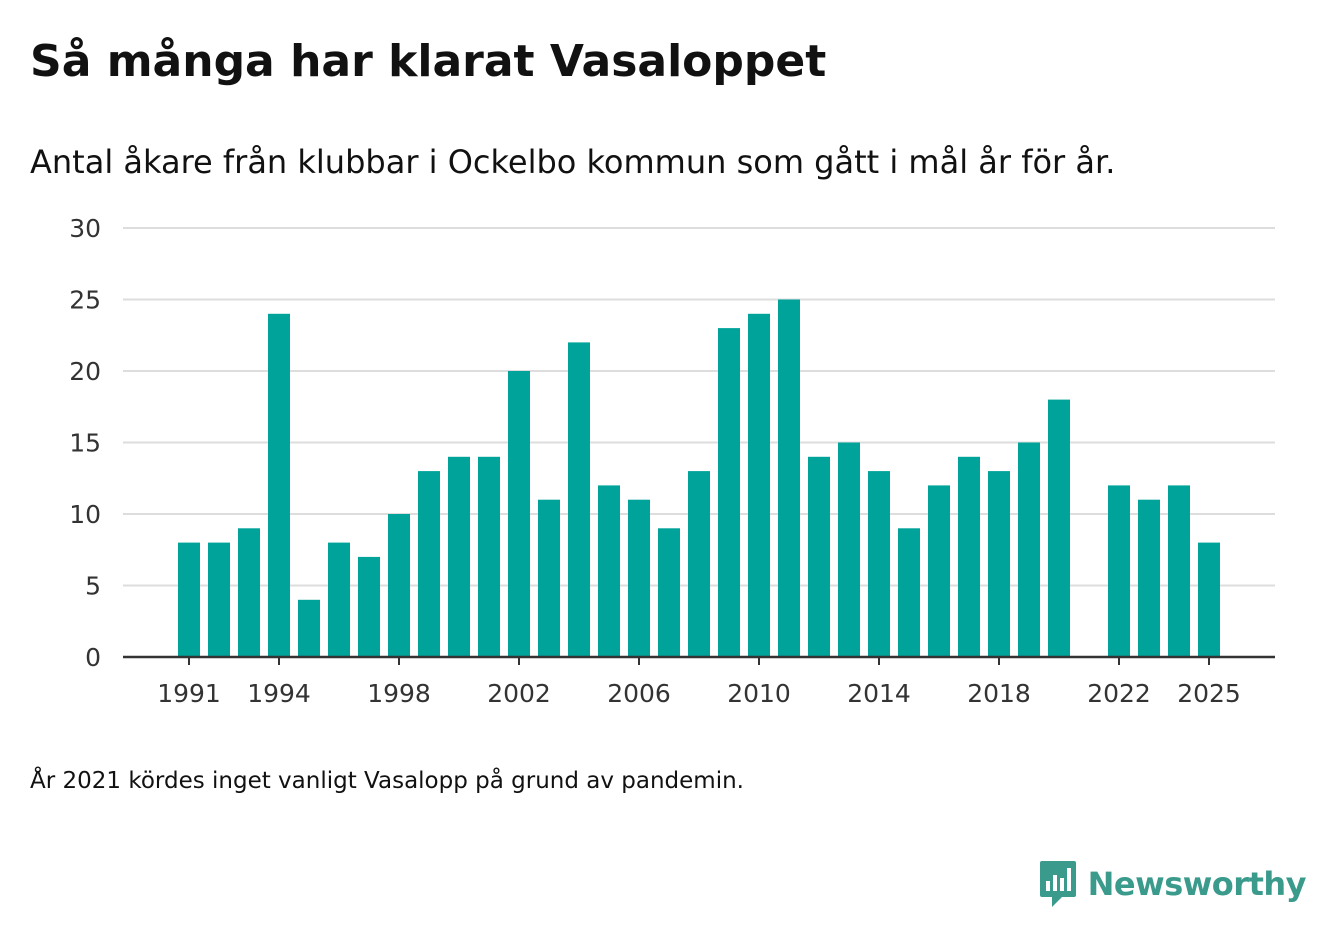 This screenshot has width=1340, height=940. I want to click on newsworthy-logo: Newsworthy, so click(1172, 884).